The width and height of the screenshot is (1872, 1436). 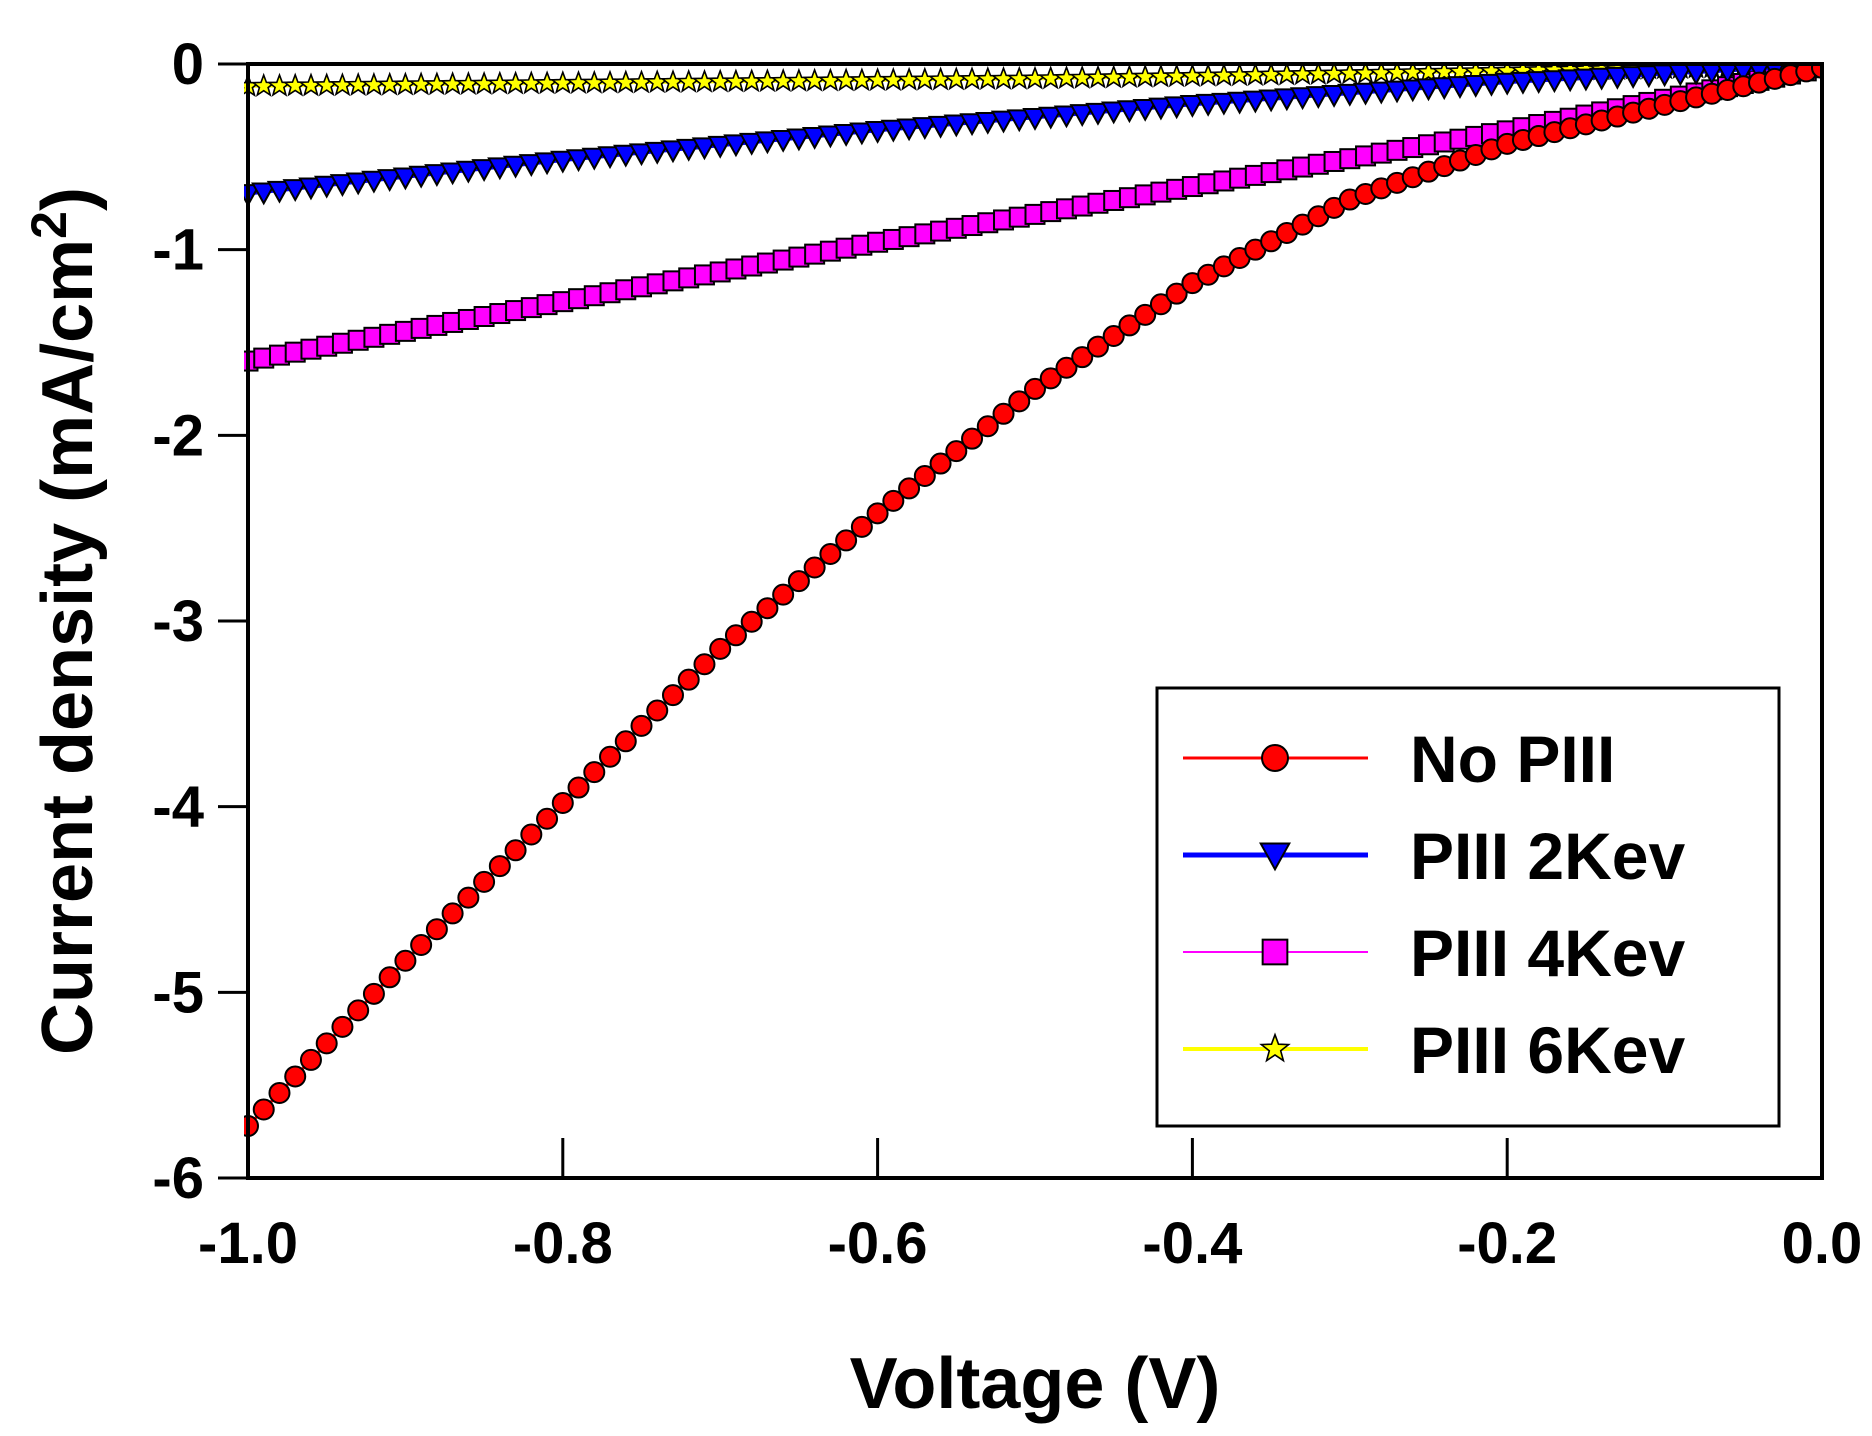 What do you see at coordinates (1434, 953) in the screenshot?
I see `legend-entry: PIII 4Kev` at bounding box center [1434, 953].